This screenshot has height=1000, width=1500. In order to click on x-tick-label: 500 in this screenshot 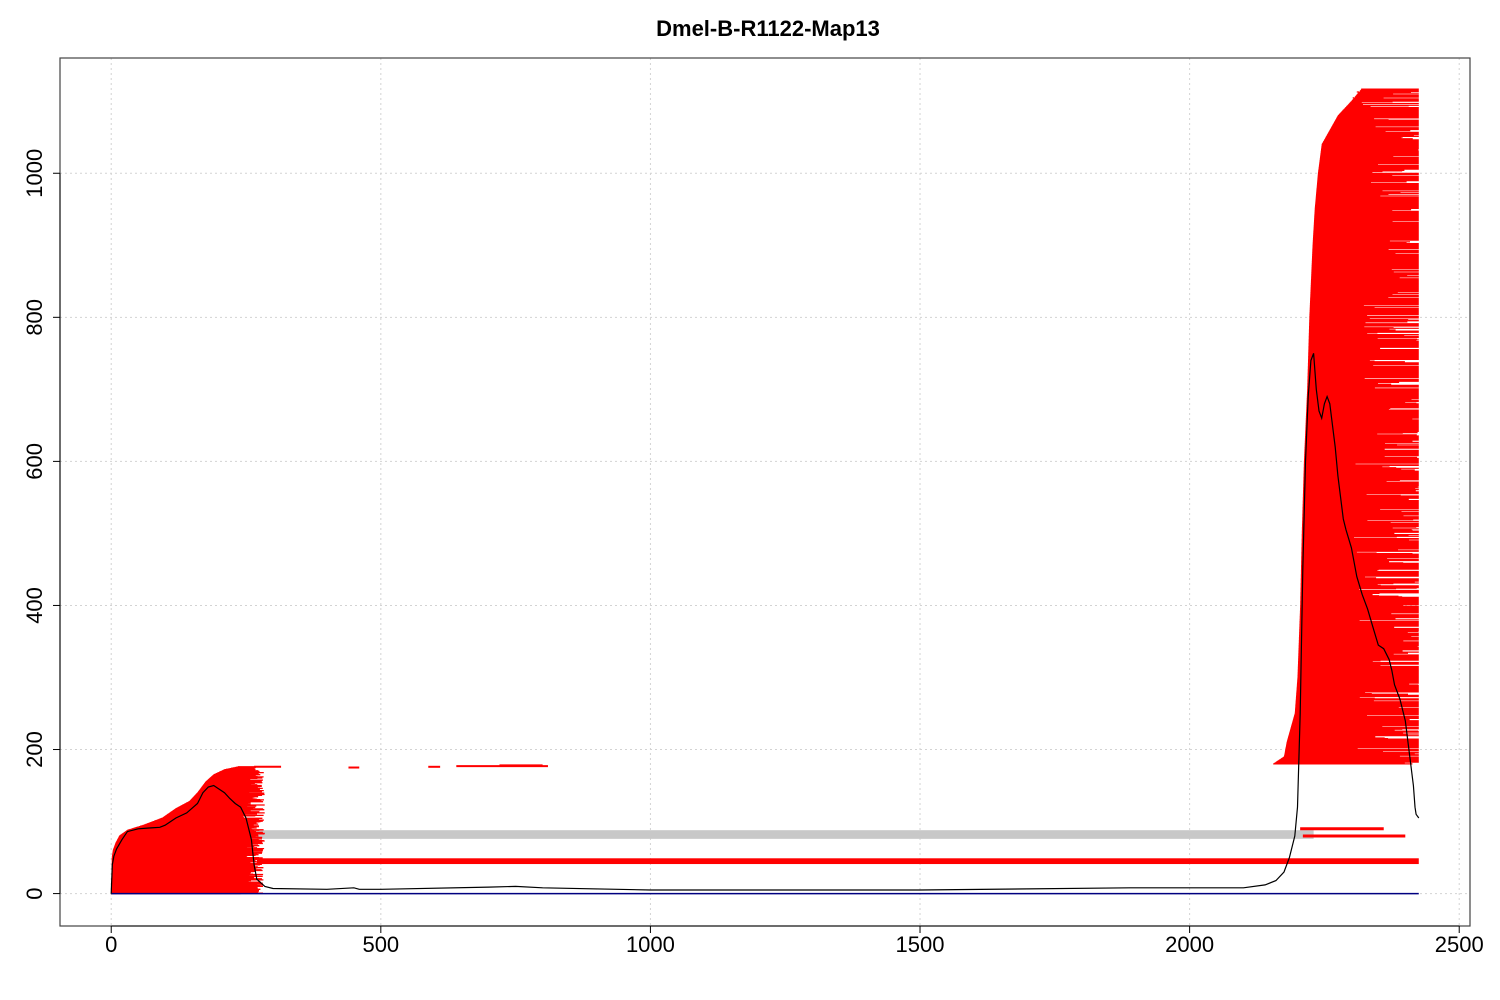, I will do `click(380, 944)`.